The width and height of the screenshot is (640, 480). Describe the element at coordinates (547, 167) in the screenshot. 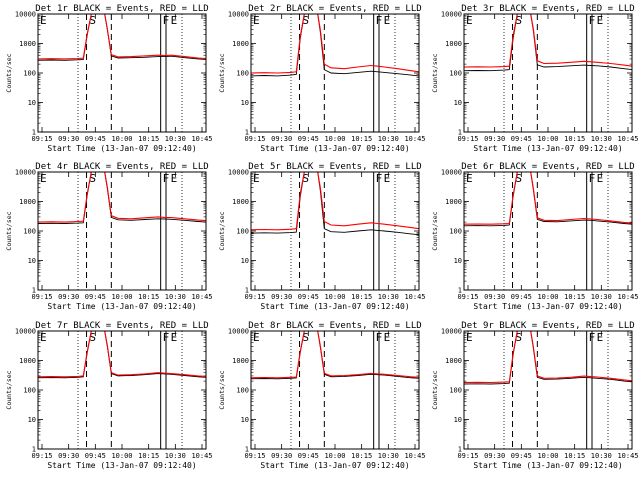

I see `panel-title: Det 6r BLACK = Events, RED = LLD` at that location.